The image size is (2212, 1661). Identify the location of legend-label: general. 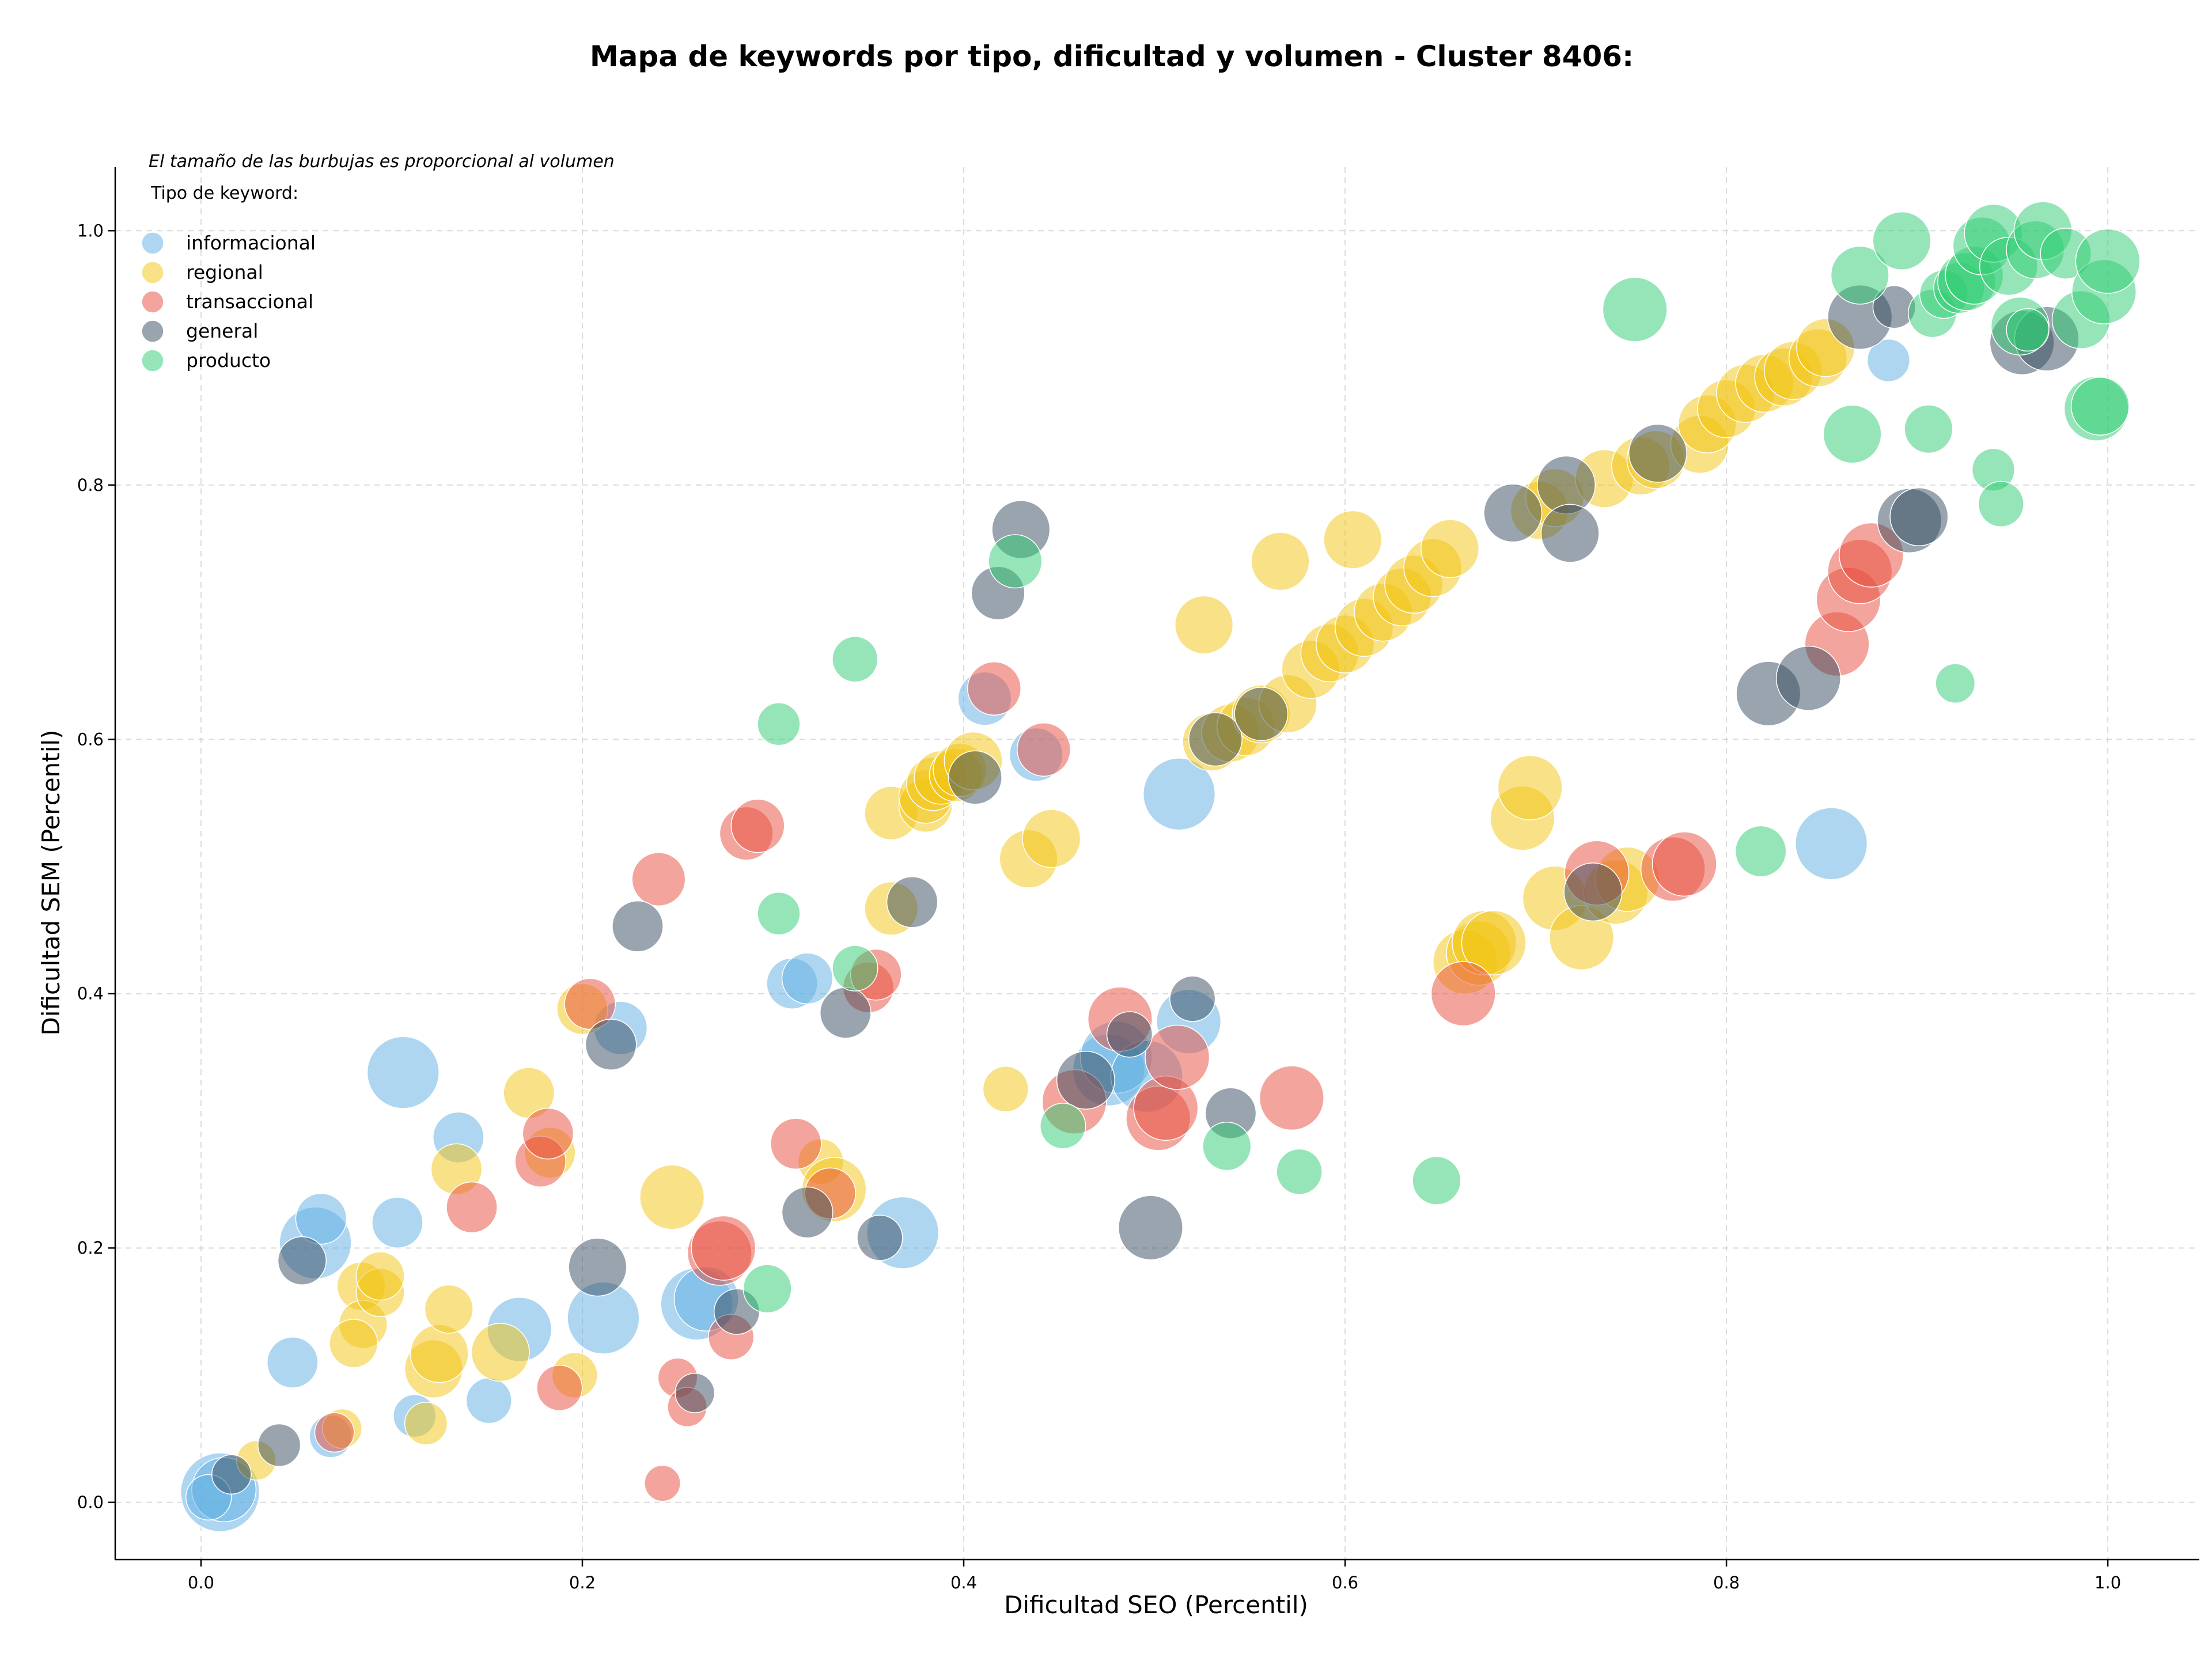
(222, 331).